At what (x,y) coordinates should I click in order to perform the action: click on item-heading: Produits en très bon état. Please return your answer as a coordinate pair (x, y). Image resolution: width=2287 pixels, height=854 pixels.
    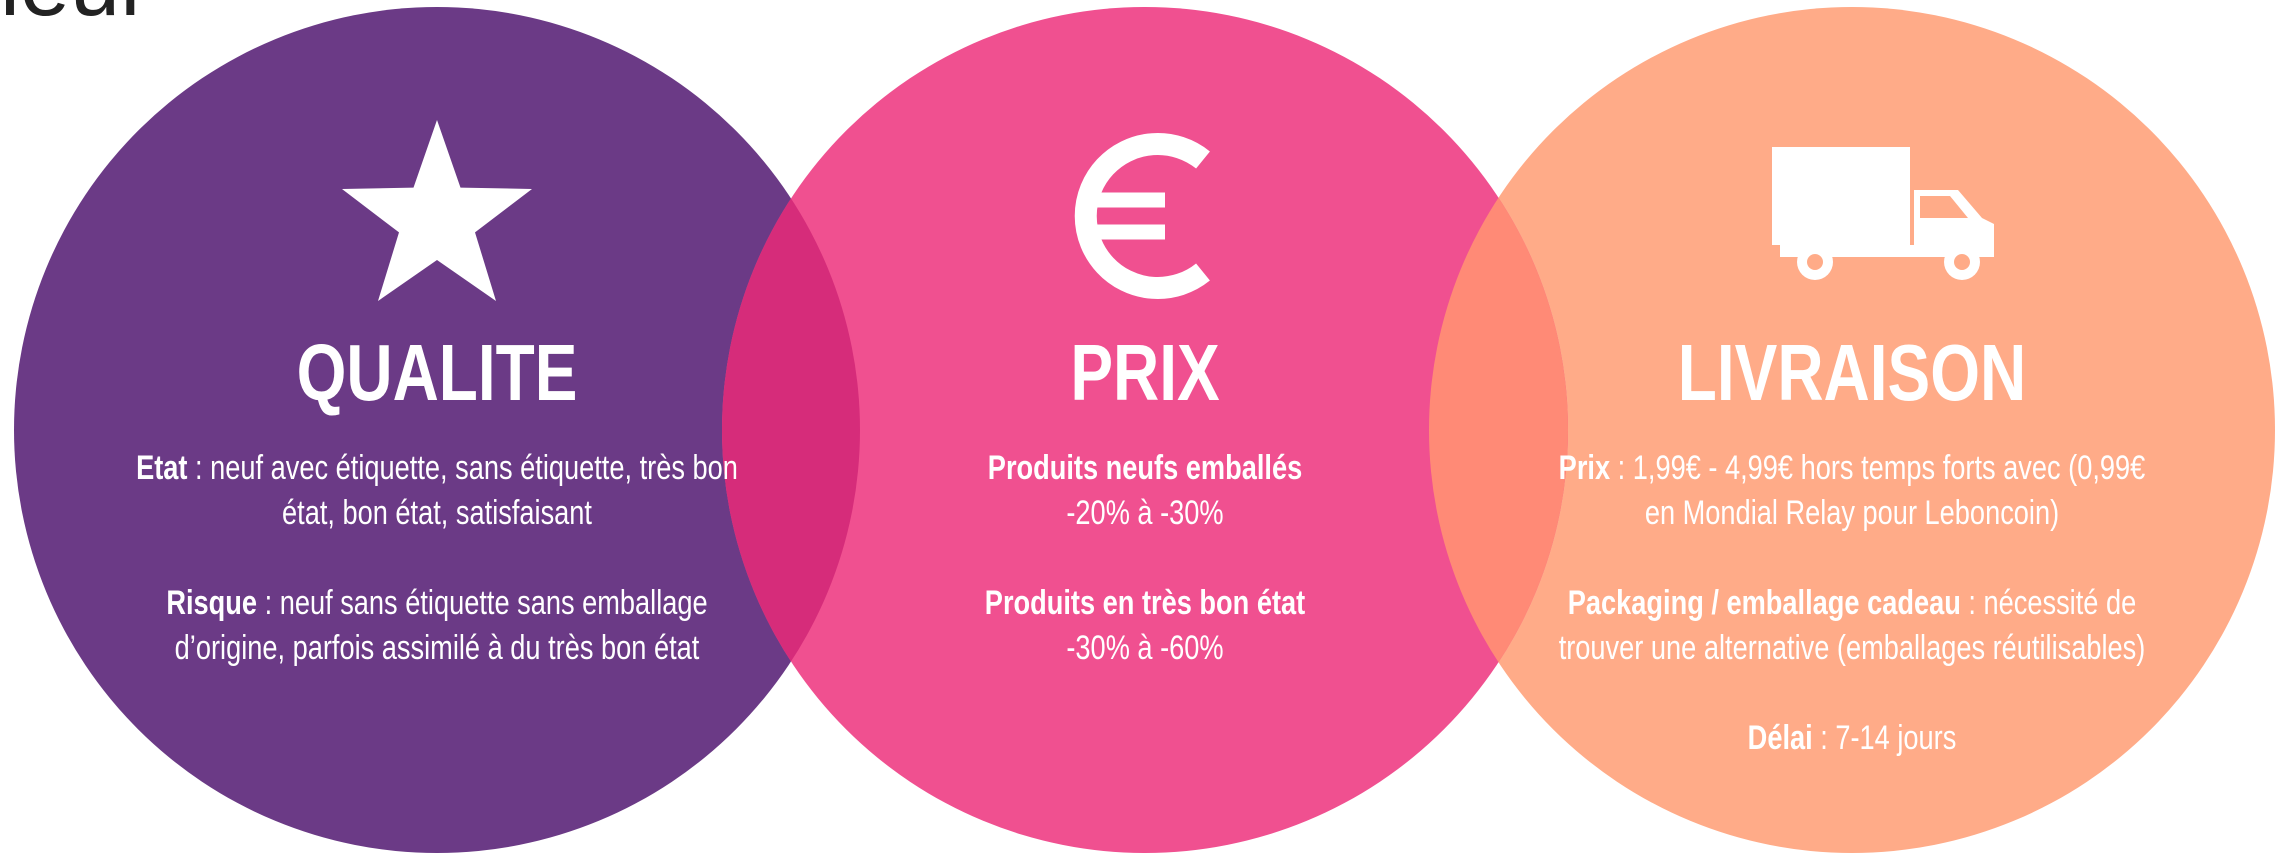
    Looking at the image, I should click on (1145, 603).